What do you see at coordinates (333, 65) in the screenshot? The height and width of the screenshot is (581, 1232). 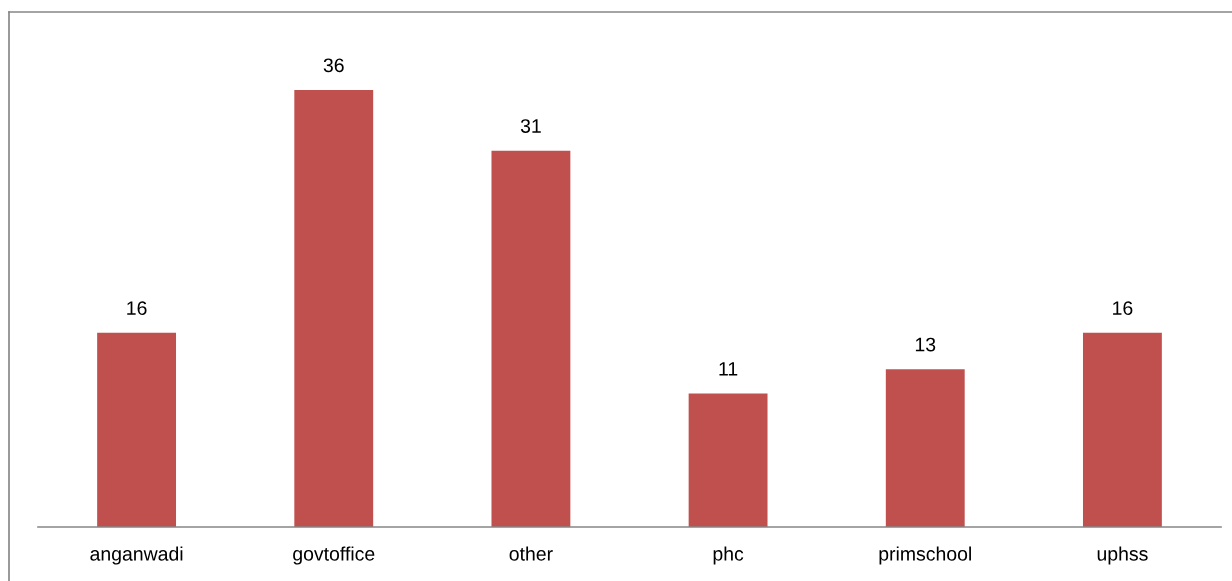 I see `data-label: 36` at bounding box center [333, 65].